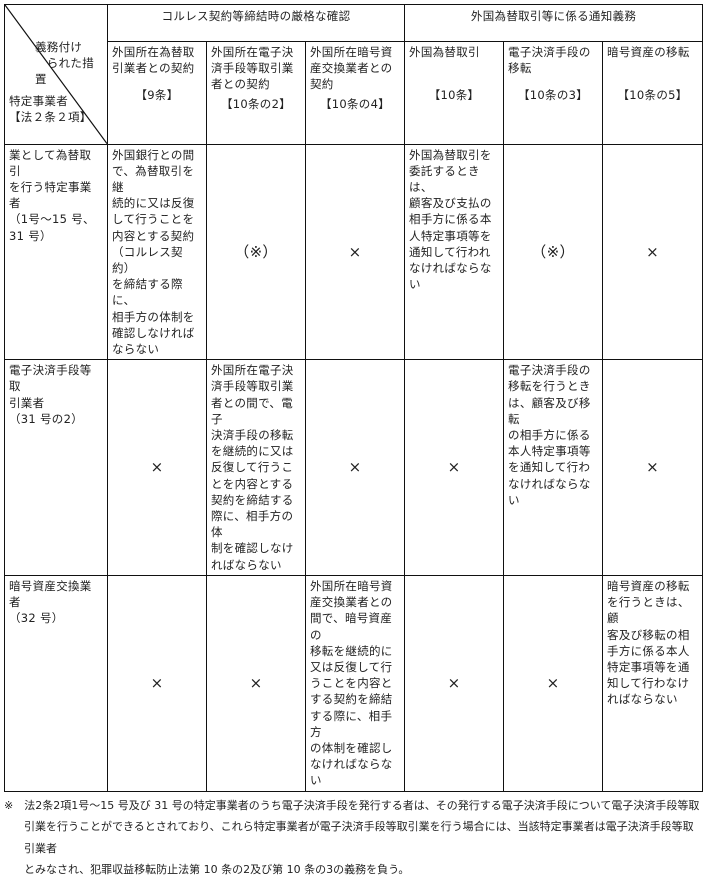 Image resolution: width=707 pixels, height=881 pixels. What do you see at coordinates (256, 23) in the screenshot?
I see `group-header-correspondent: コルレス契約等締結時の厳格な確認` at bounding box center [256, 23].